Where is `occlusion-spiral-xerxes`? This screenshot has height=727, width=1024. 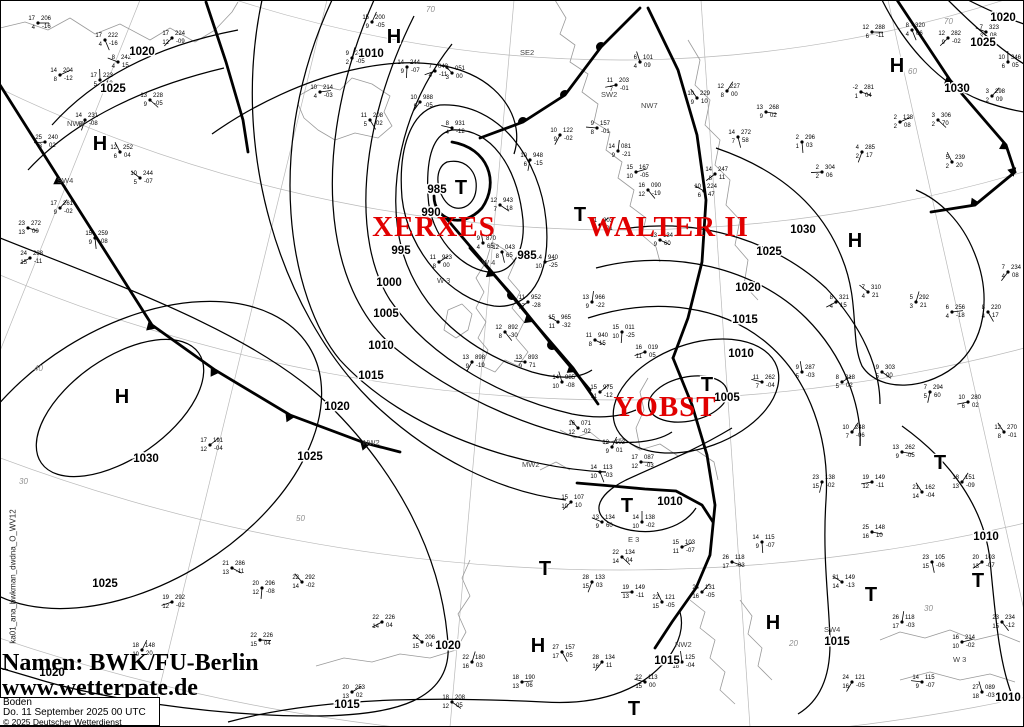 occlusion-spiral-xerxes is located at coordinates (462, 181).